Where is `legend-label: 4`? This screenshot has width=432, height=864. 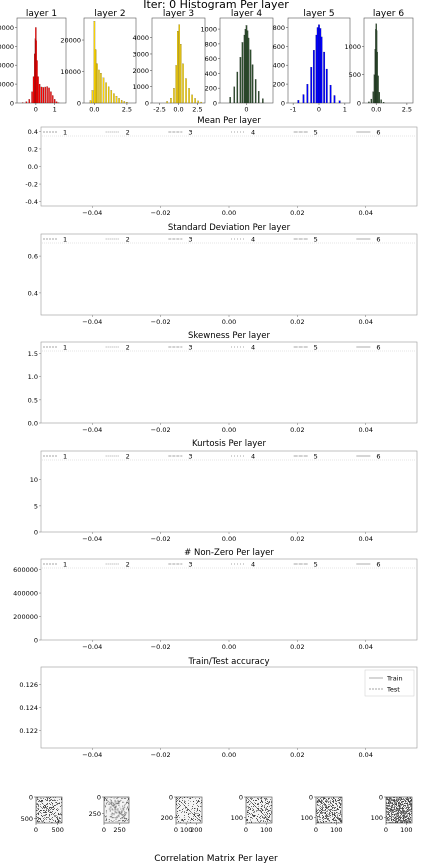
legend-label: 4 is located at coordinates (253, 133).